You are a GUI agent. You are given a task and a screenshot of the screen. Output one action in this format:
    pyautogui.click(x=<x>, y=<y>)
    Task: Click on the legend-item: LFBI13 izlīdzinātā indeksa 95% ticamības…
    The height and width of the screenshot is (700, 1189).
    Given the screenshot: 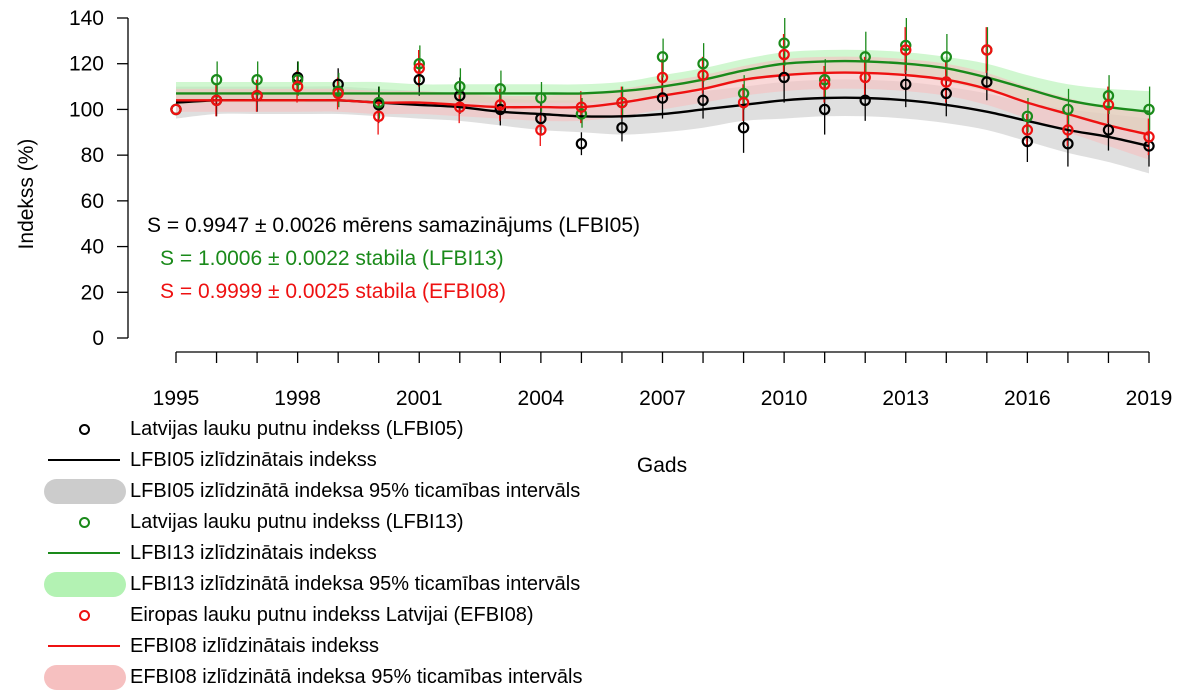 What is the action you would take?
    pyautogui.click(x=420, y=584)
    